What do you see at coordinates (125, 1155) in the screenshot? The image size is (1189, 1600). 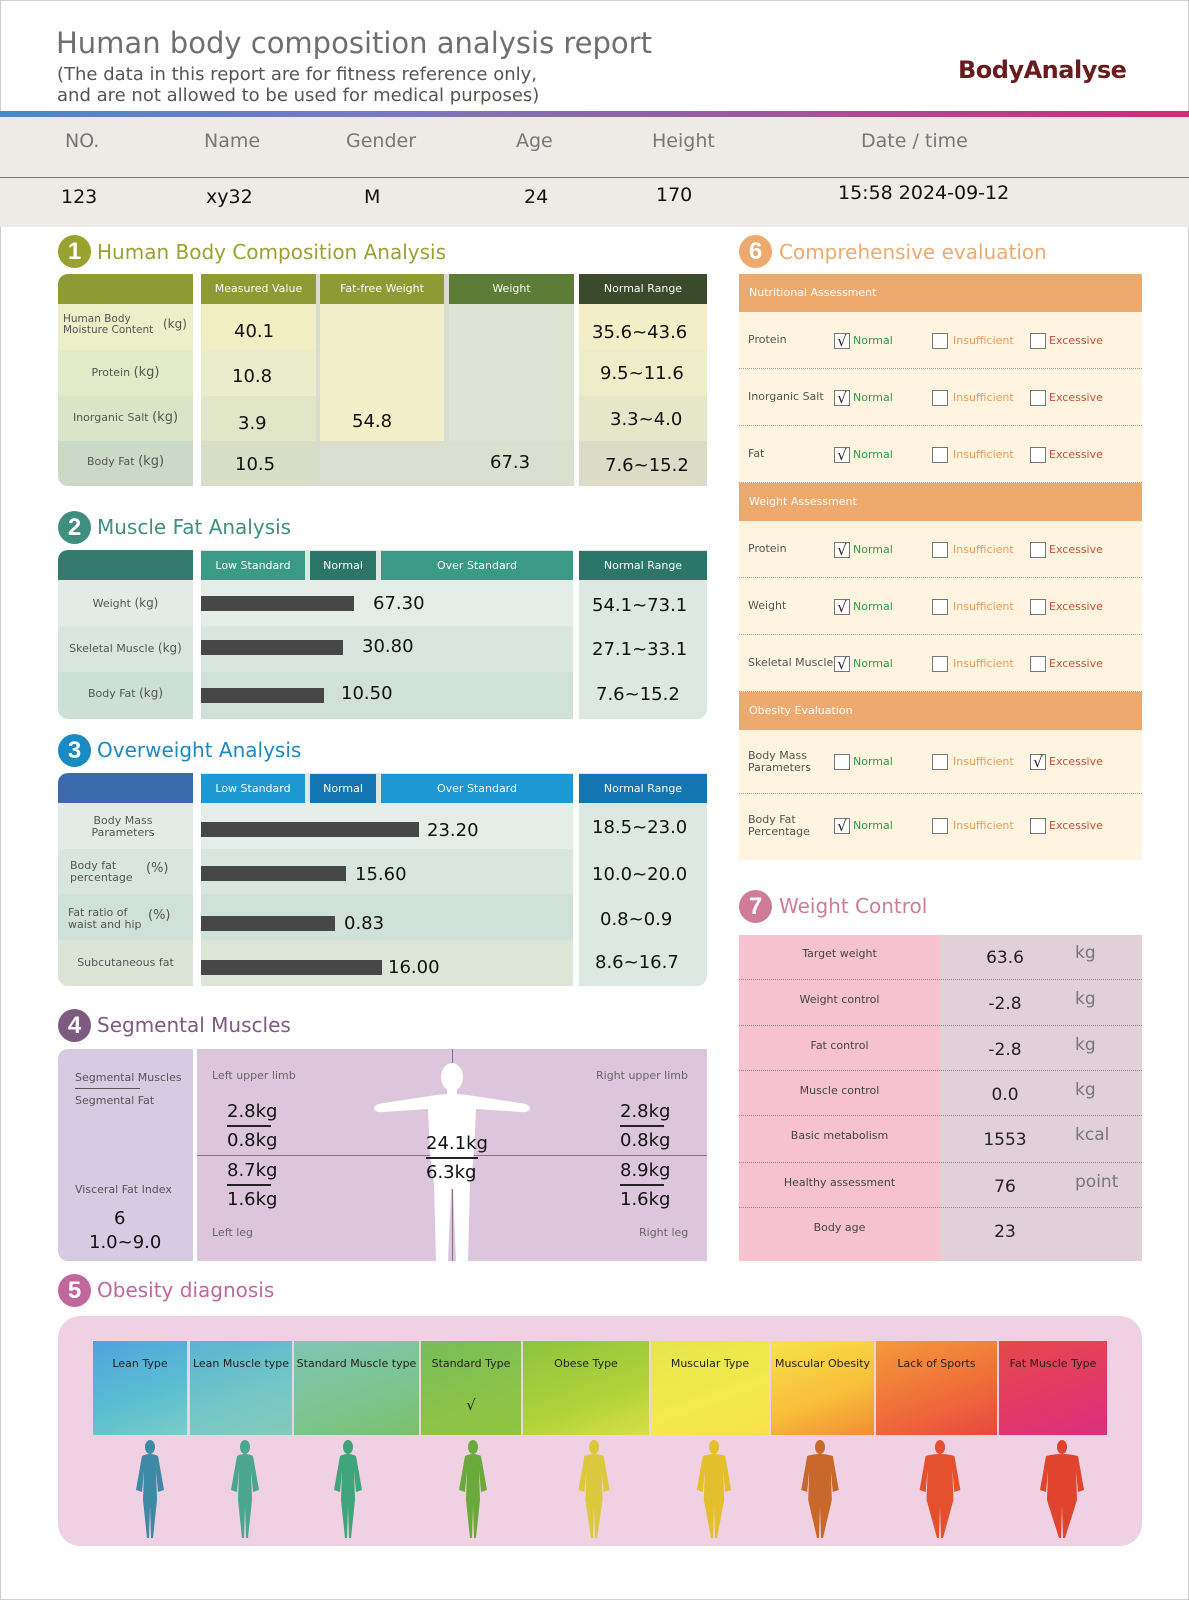 I see `sec4-legend-panel` at bounding box center [125, 1155].